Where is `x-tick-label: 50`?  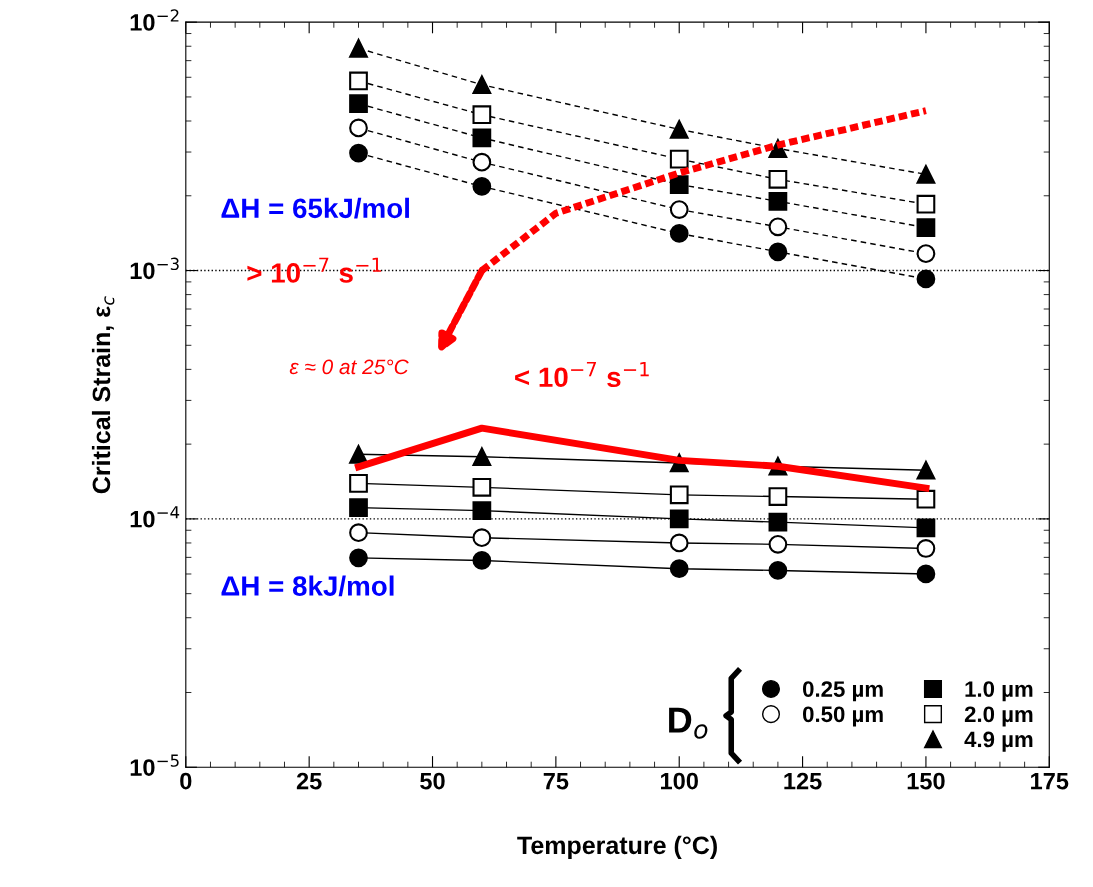
x-tick-label: 50 is located at coordinates (432, 781).